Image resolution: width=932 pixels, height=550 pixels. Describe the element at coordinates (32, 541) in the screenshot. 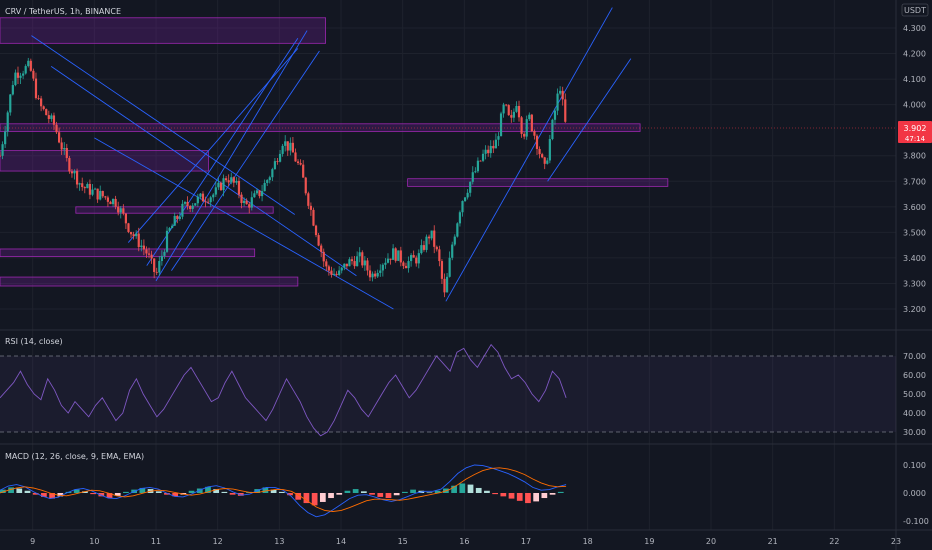

I see `time-tick-label: 9` at that location.